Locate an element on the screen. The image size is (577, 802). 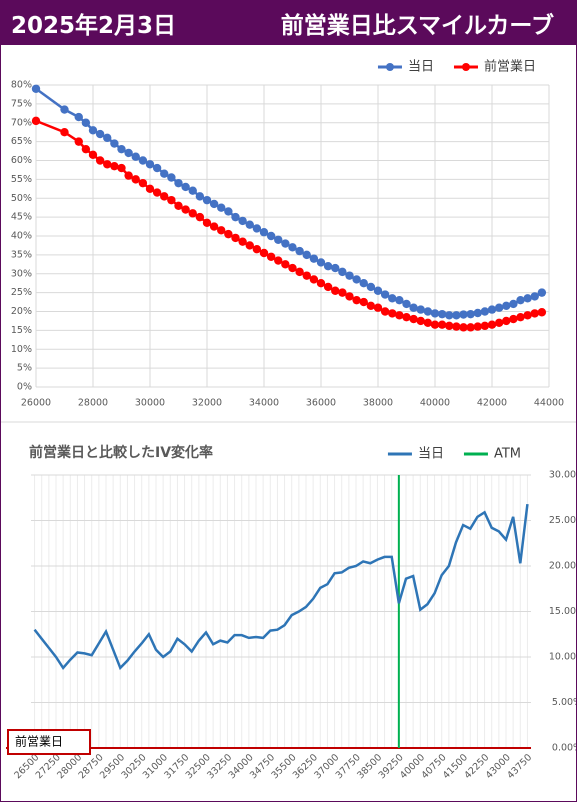
y-tick-label: 80% is located at coordinates (21, 85).